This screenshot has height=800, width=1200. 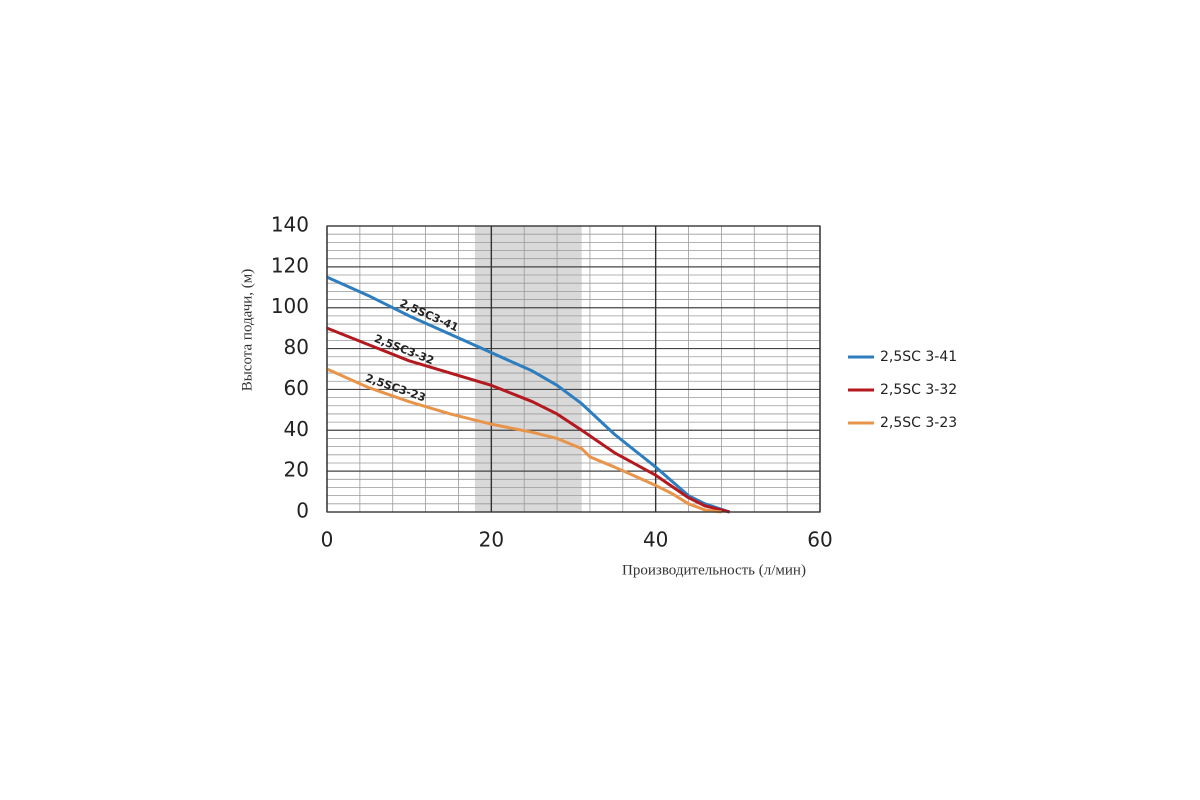 I want to click on legend-label: 2,5SC 3-41, so click(x=918, y=357).